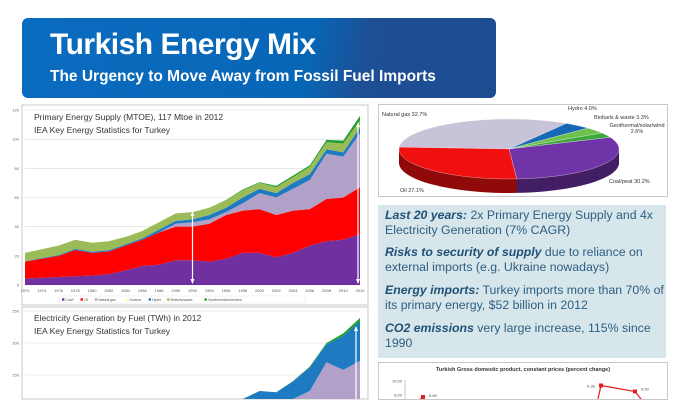 The image size is (681, 400). I want to click on y-tick-label: 40, so click(17, 226).